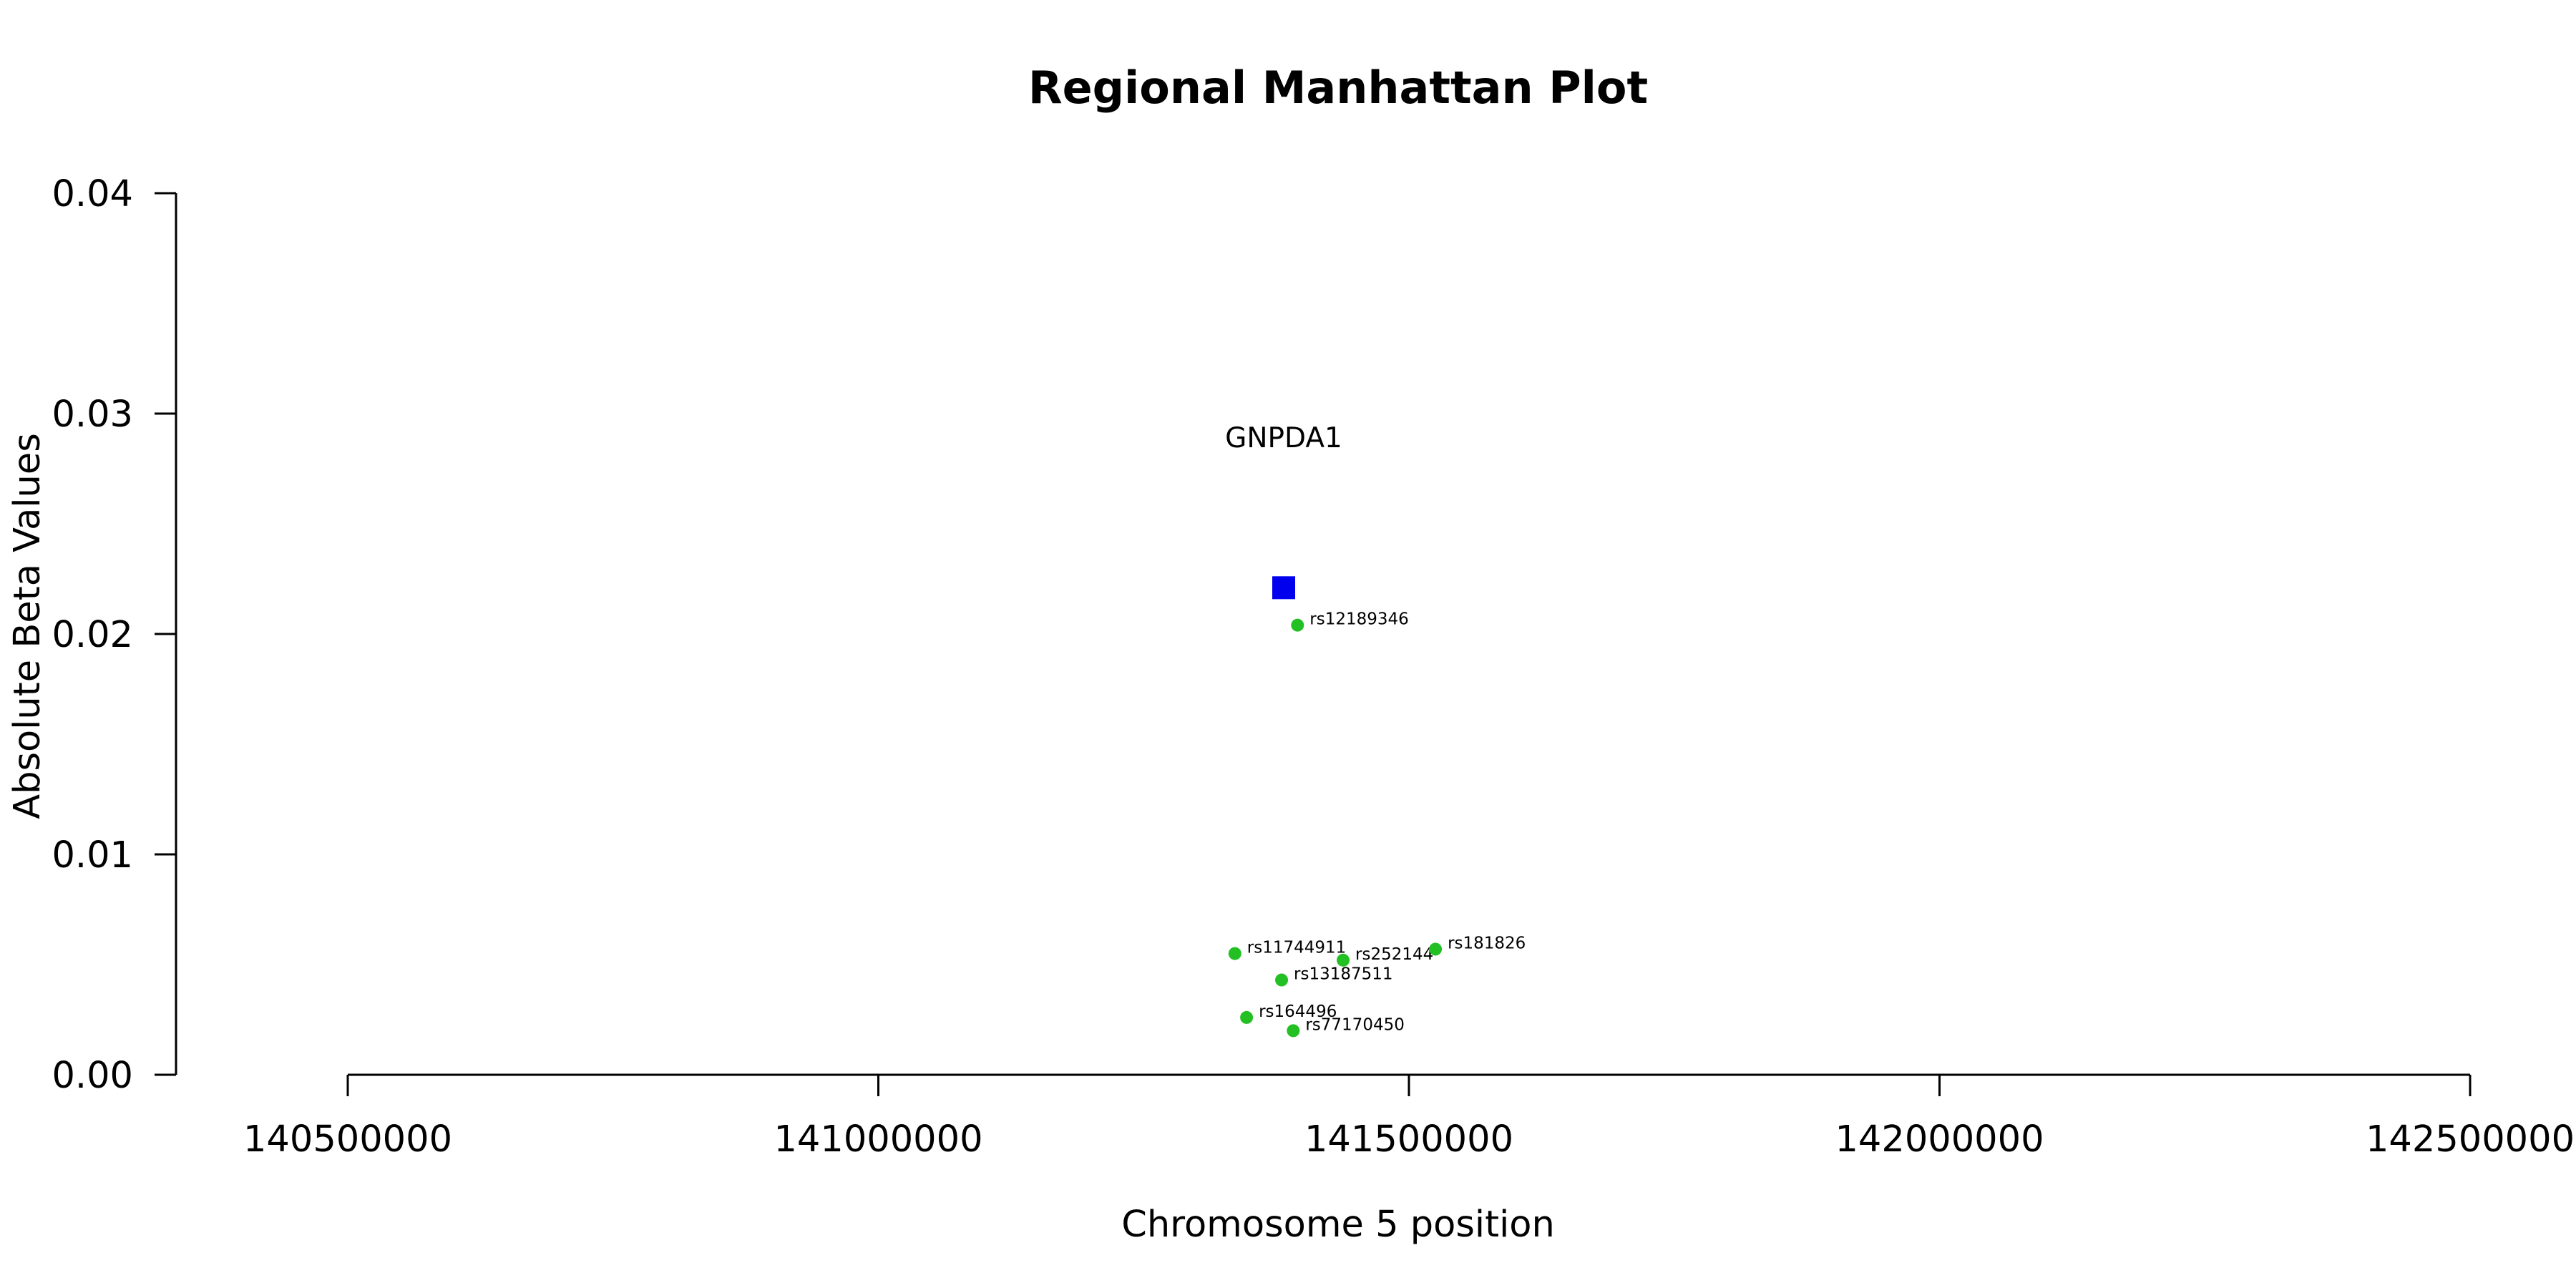  What do you see at coordinates (347, 1139) in the screenshot?
I see `x-tick-label: 140500000` at bounding box center [347, 1139].